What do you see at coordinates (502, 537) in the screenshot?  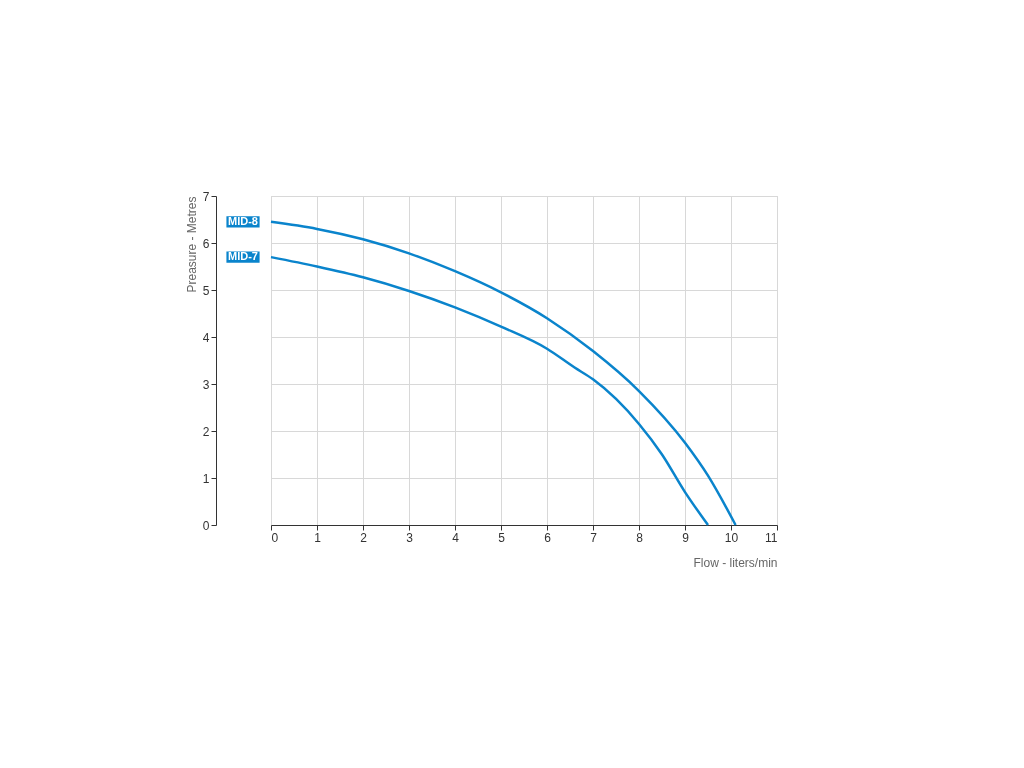 I see `x-tick-label: 5` at bounding box center [502, 537].